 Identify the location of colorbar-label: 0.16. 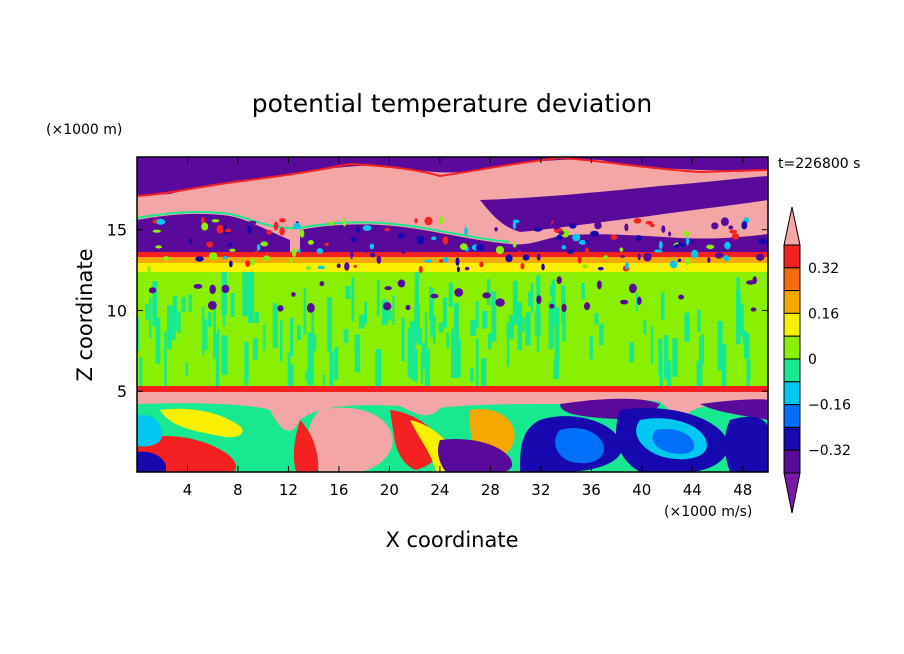
(823, 314).